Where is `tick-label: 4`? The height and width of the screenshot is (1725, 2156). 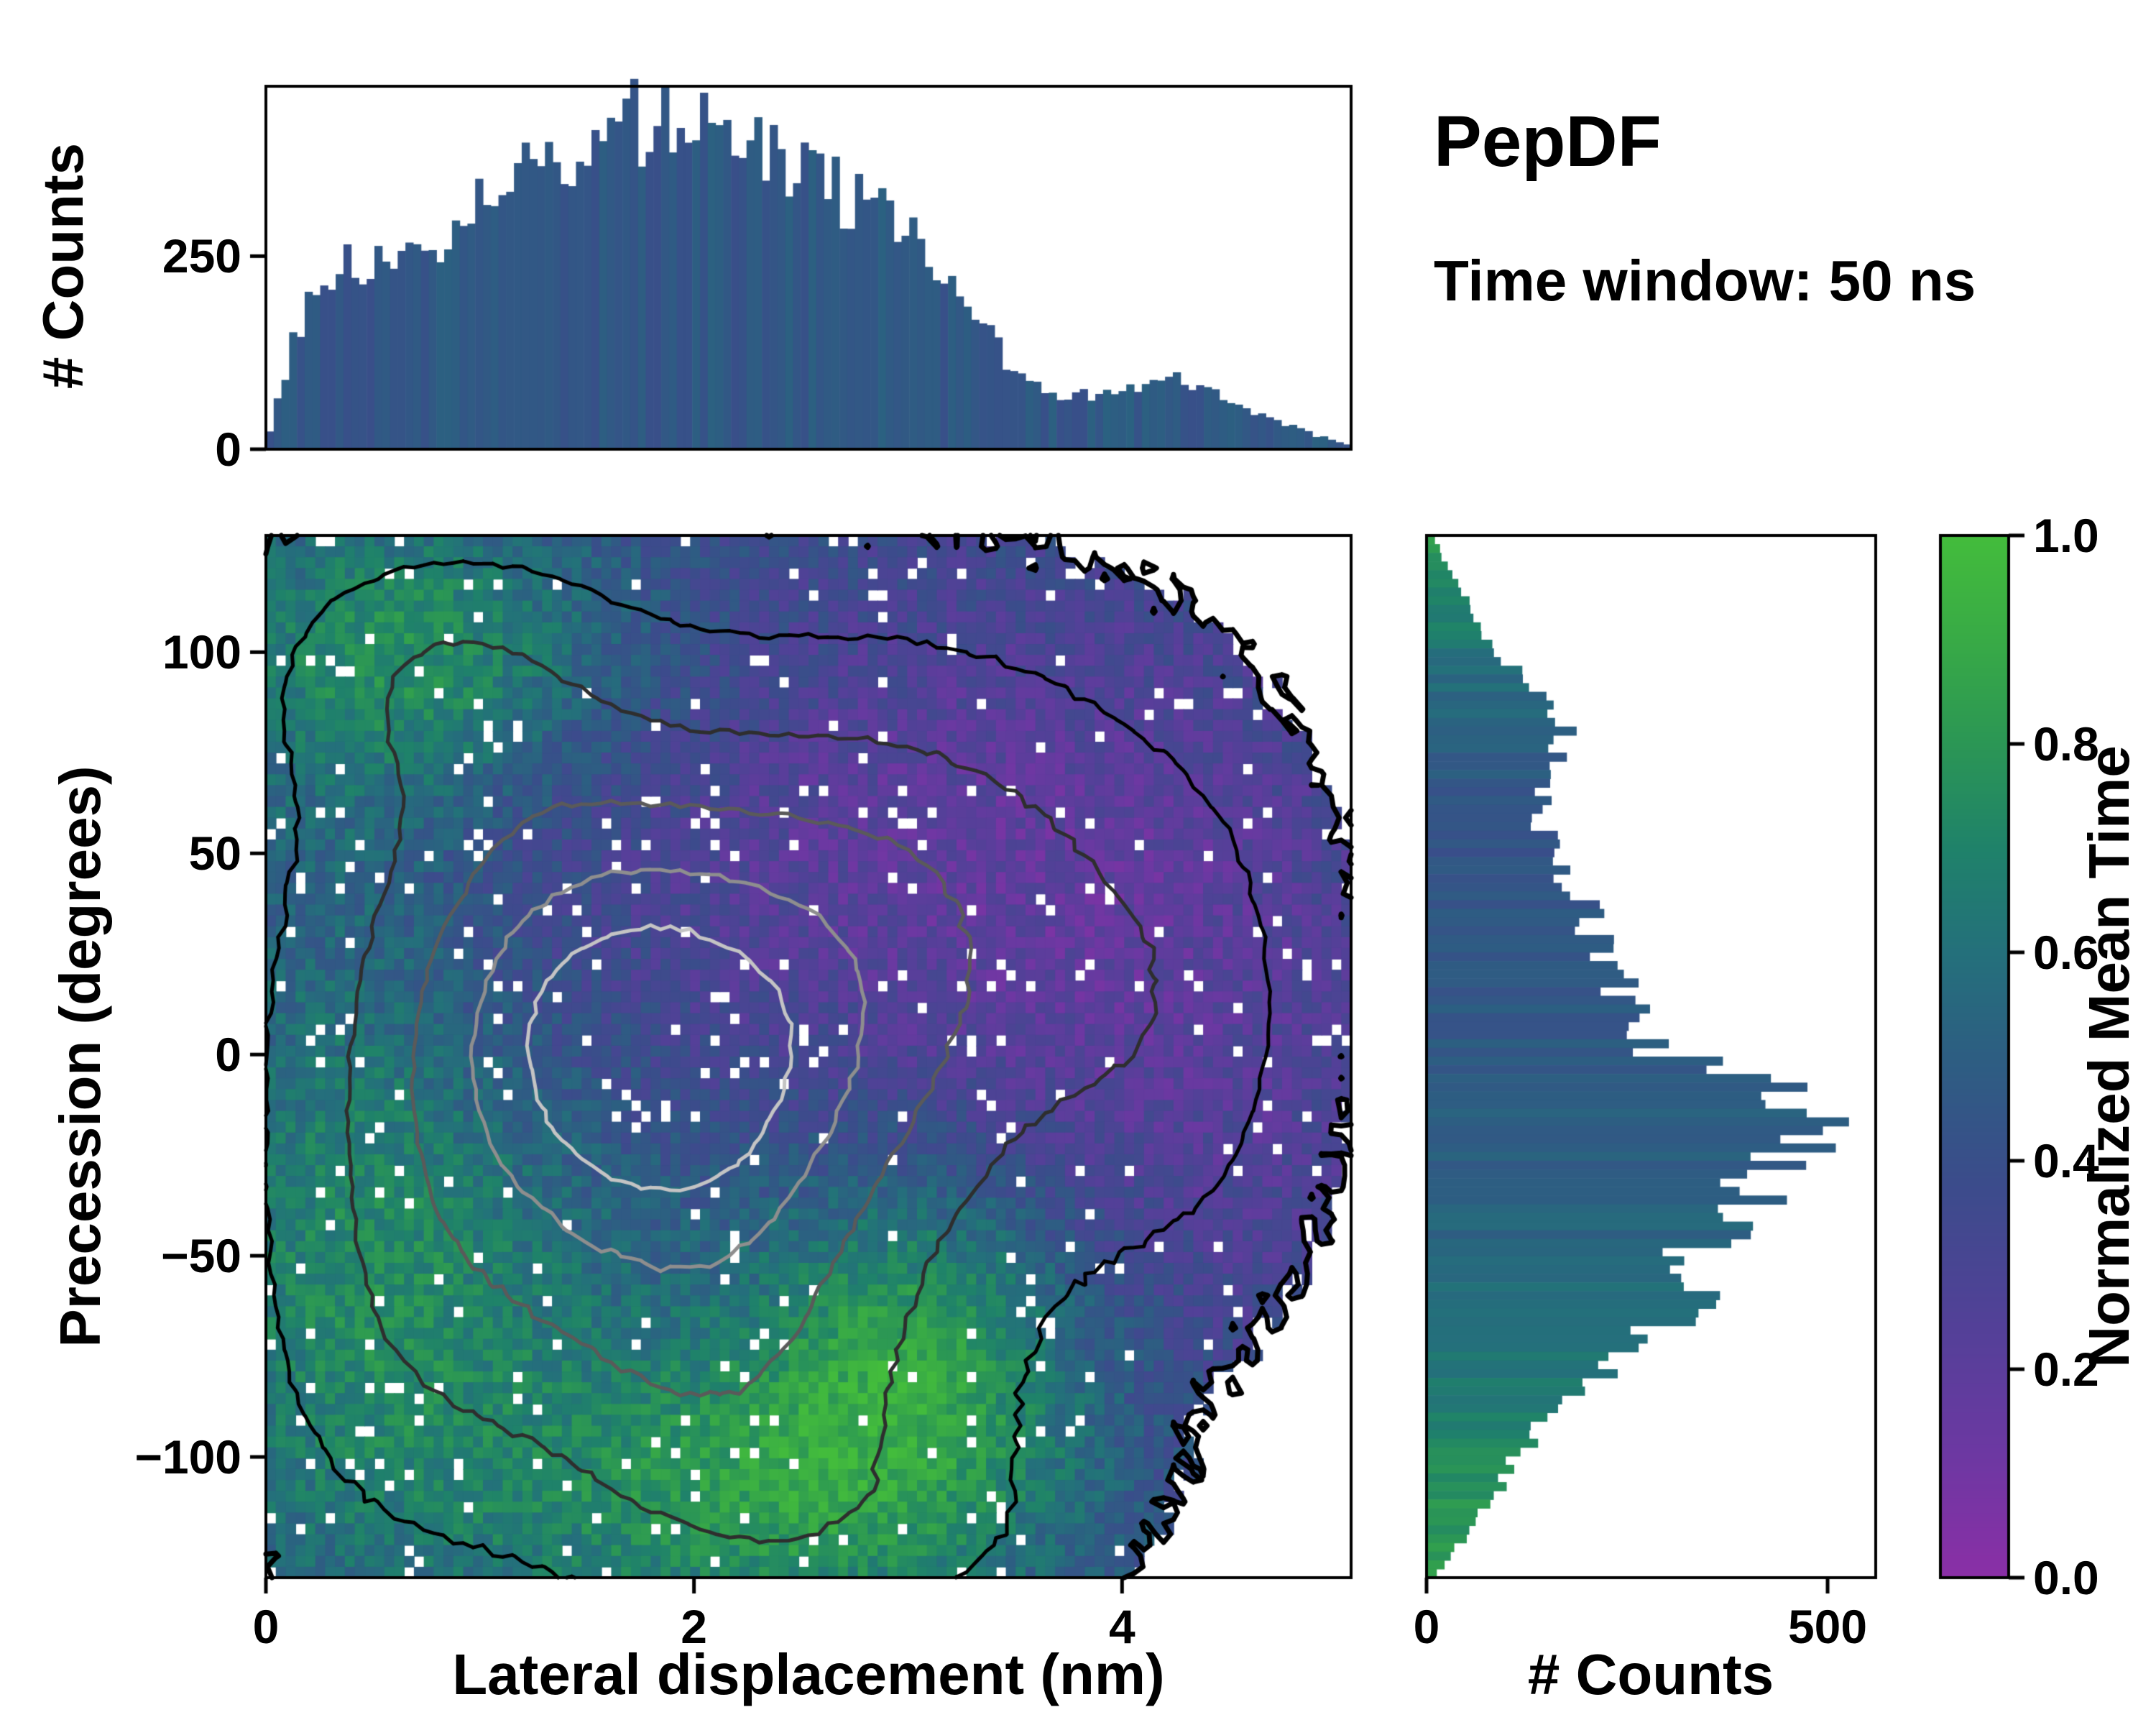
tick-label: 4 is located at coordinates (1121, 1626).